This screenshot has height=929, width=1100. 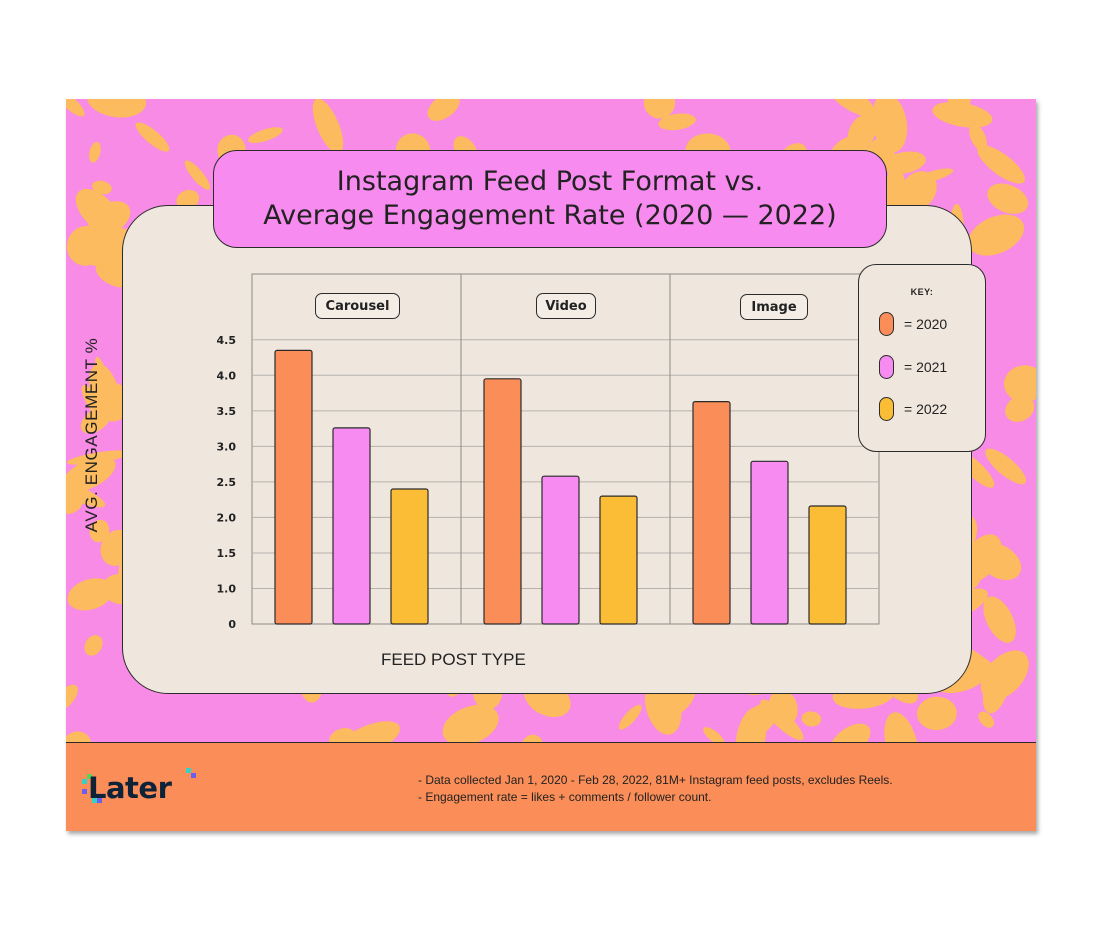 What do you see at coordinates (409, 556) in the screenshot?
I see `bar-carousel-2022` at bounding box center [409, 556].